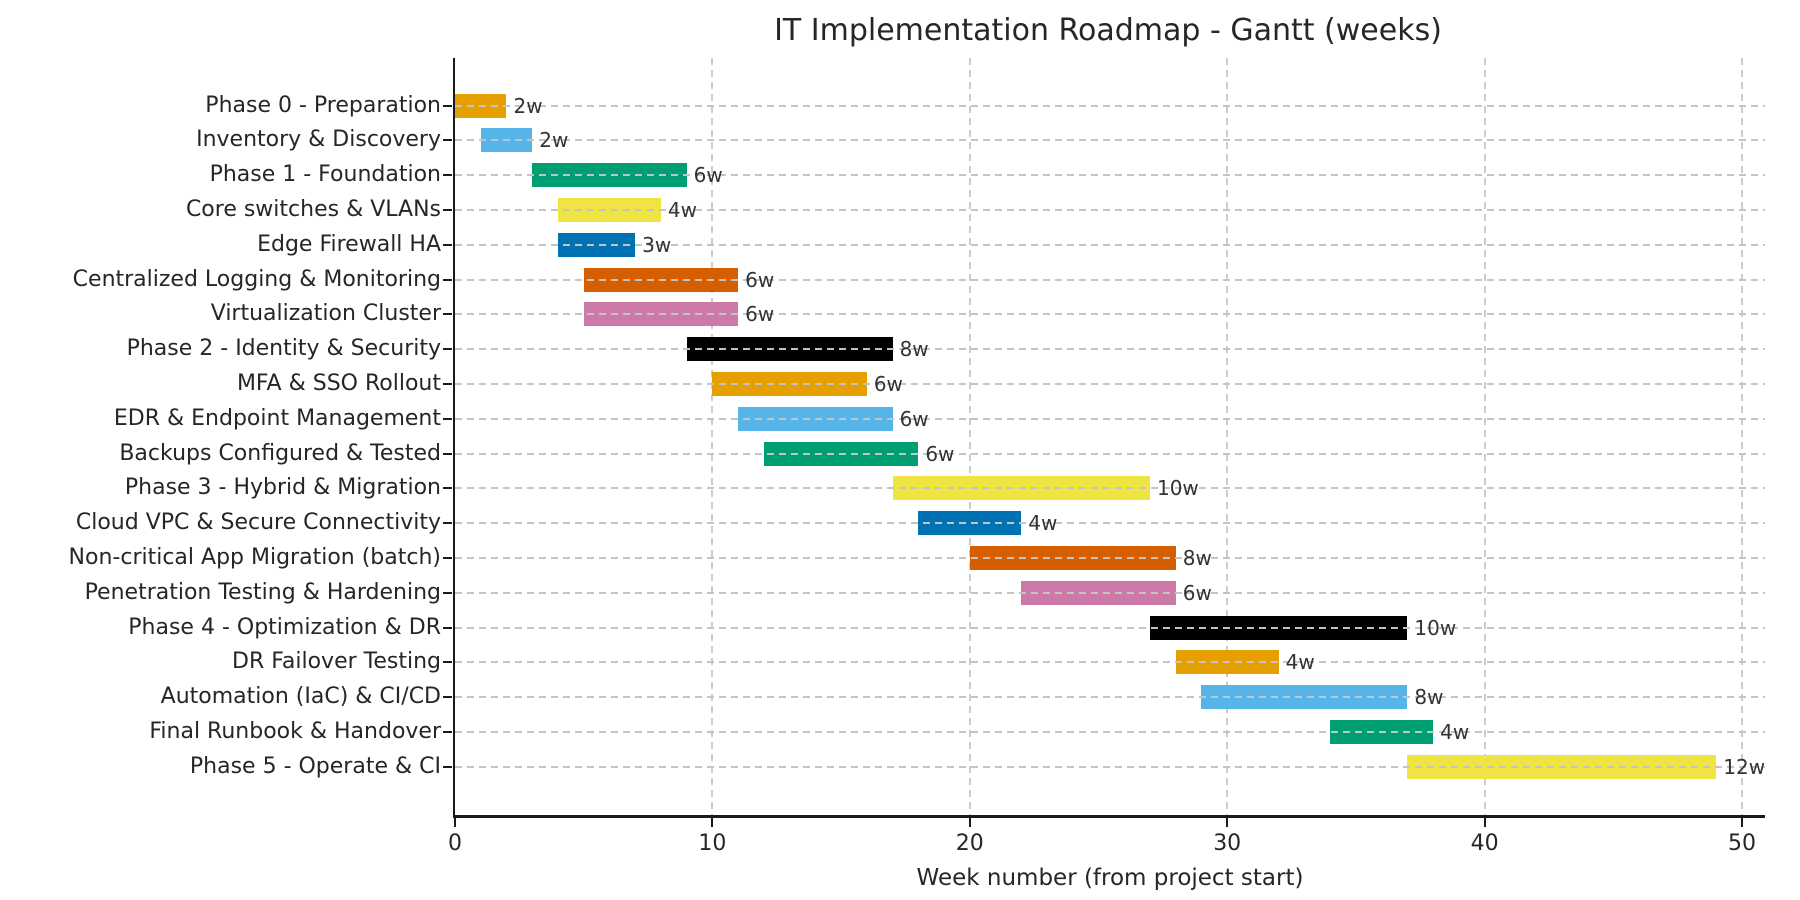  What do you see at coordinates (1227, 843) in the screenshot?
I see `x-tick-label: 30` at bounding box center [1227, 843].